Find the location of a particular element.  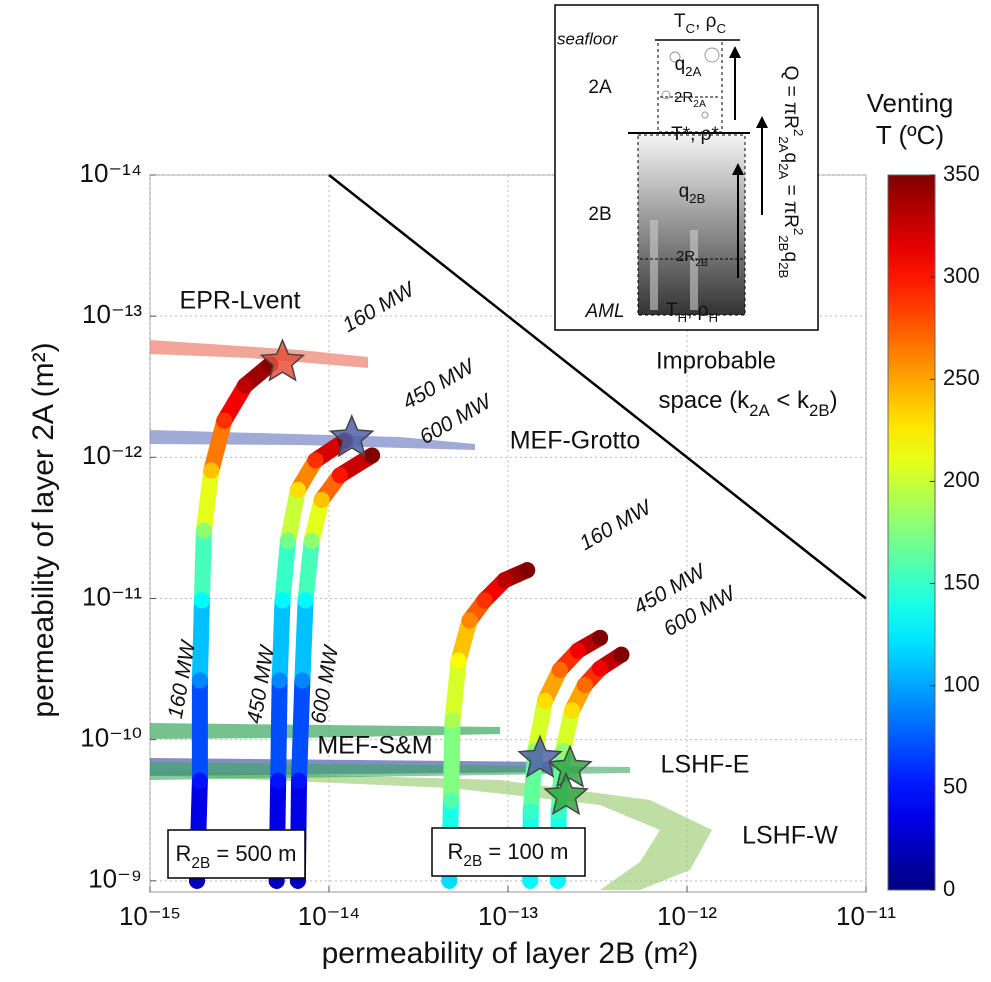

inset-label: q2A is located at coordinates (688, 66).